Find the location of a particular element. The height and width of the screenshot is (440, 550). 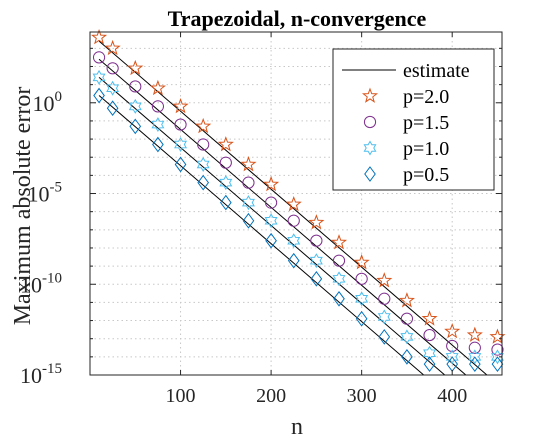

legend-marker-star is located at coordinates (370, 95).